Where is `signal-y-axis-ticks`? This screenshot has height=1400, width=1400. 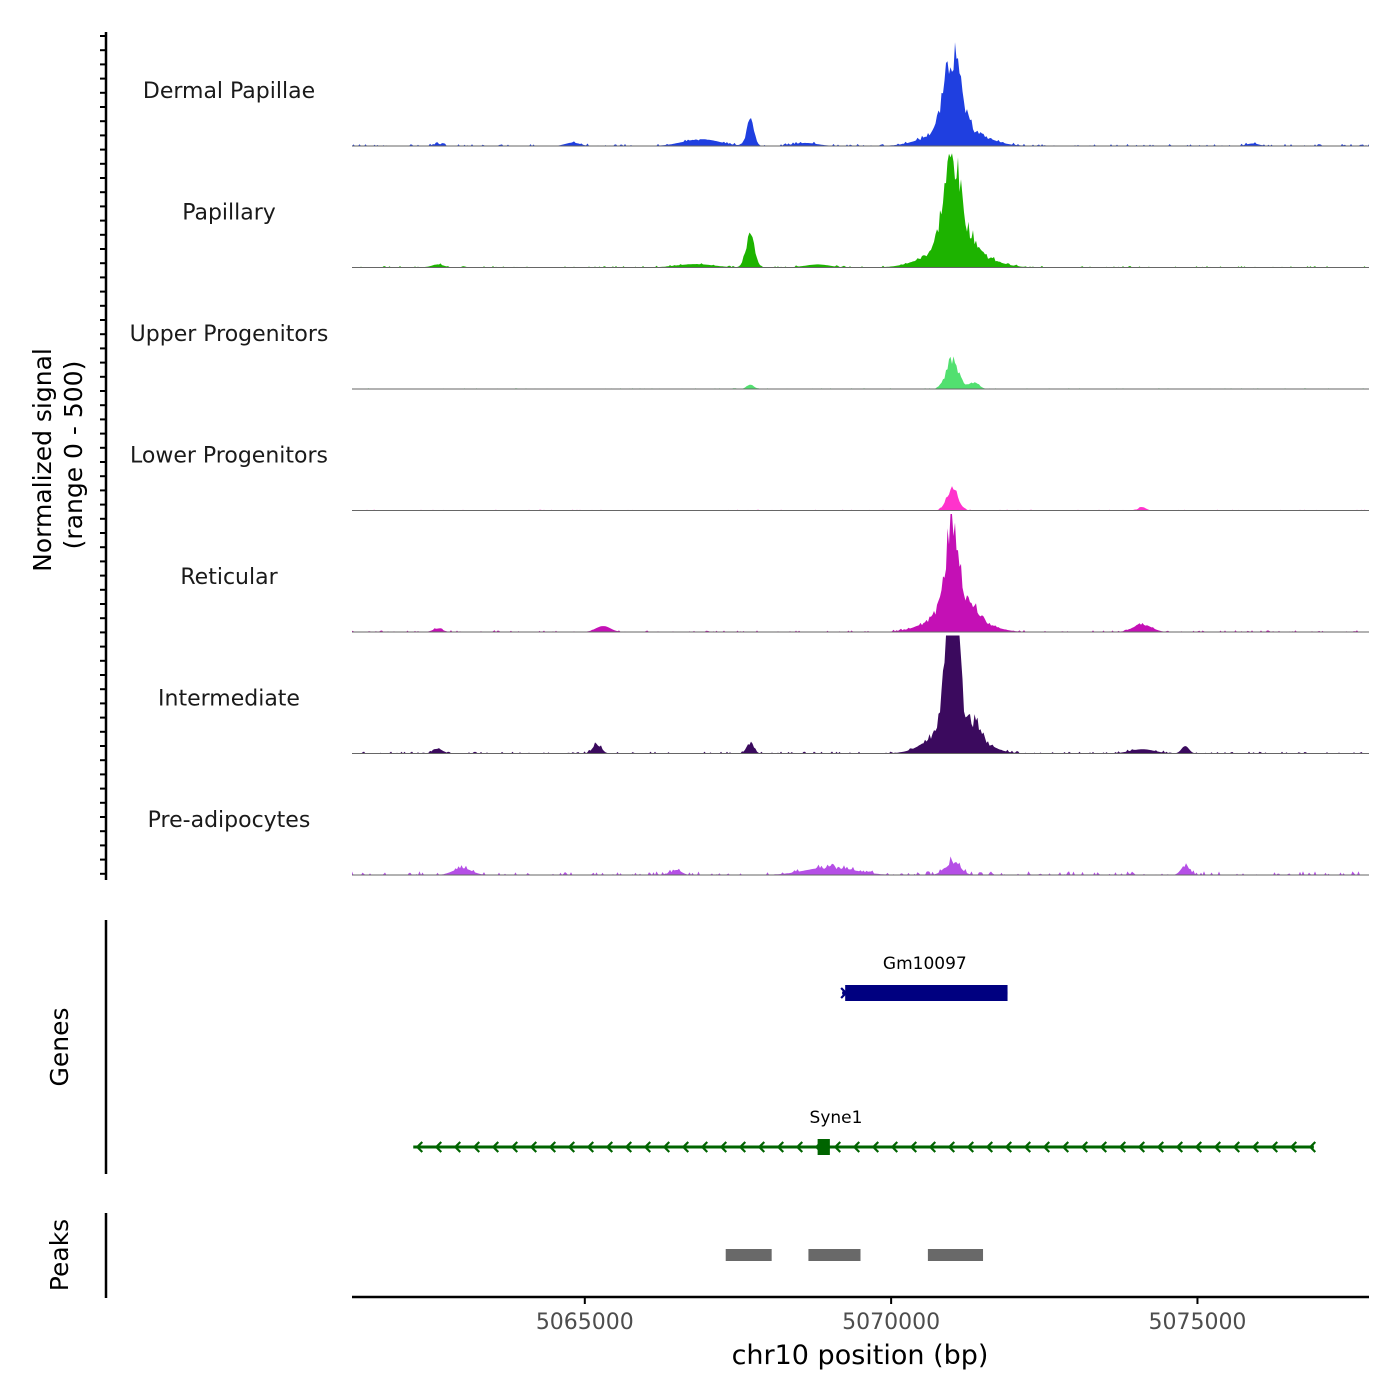
signal-y-axis-ticks is located at coordinates (103, 455).